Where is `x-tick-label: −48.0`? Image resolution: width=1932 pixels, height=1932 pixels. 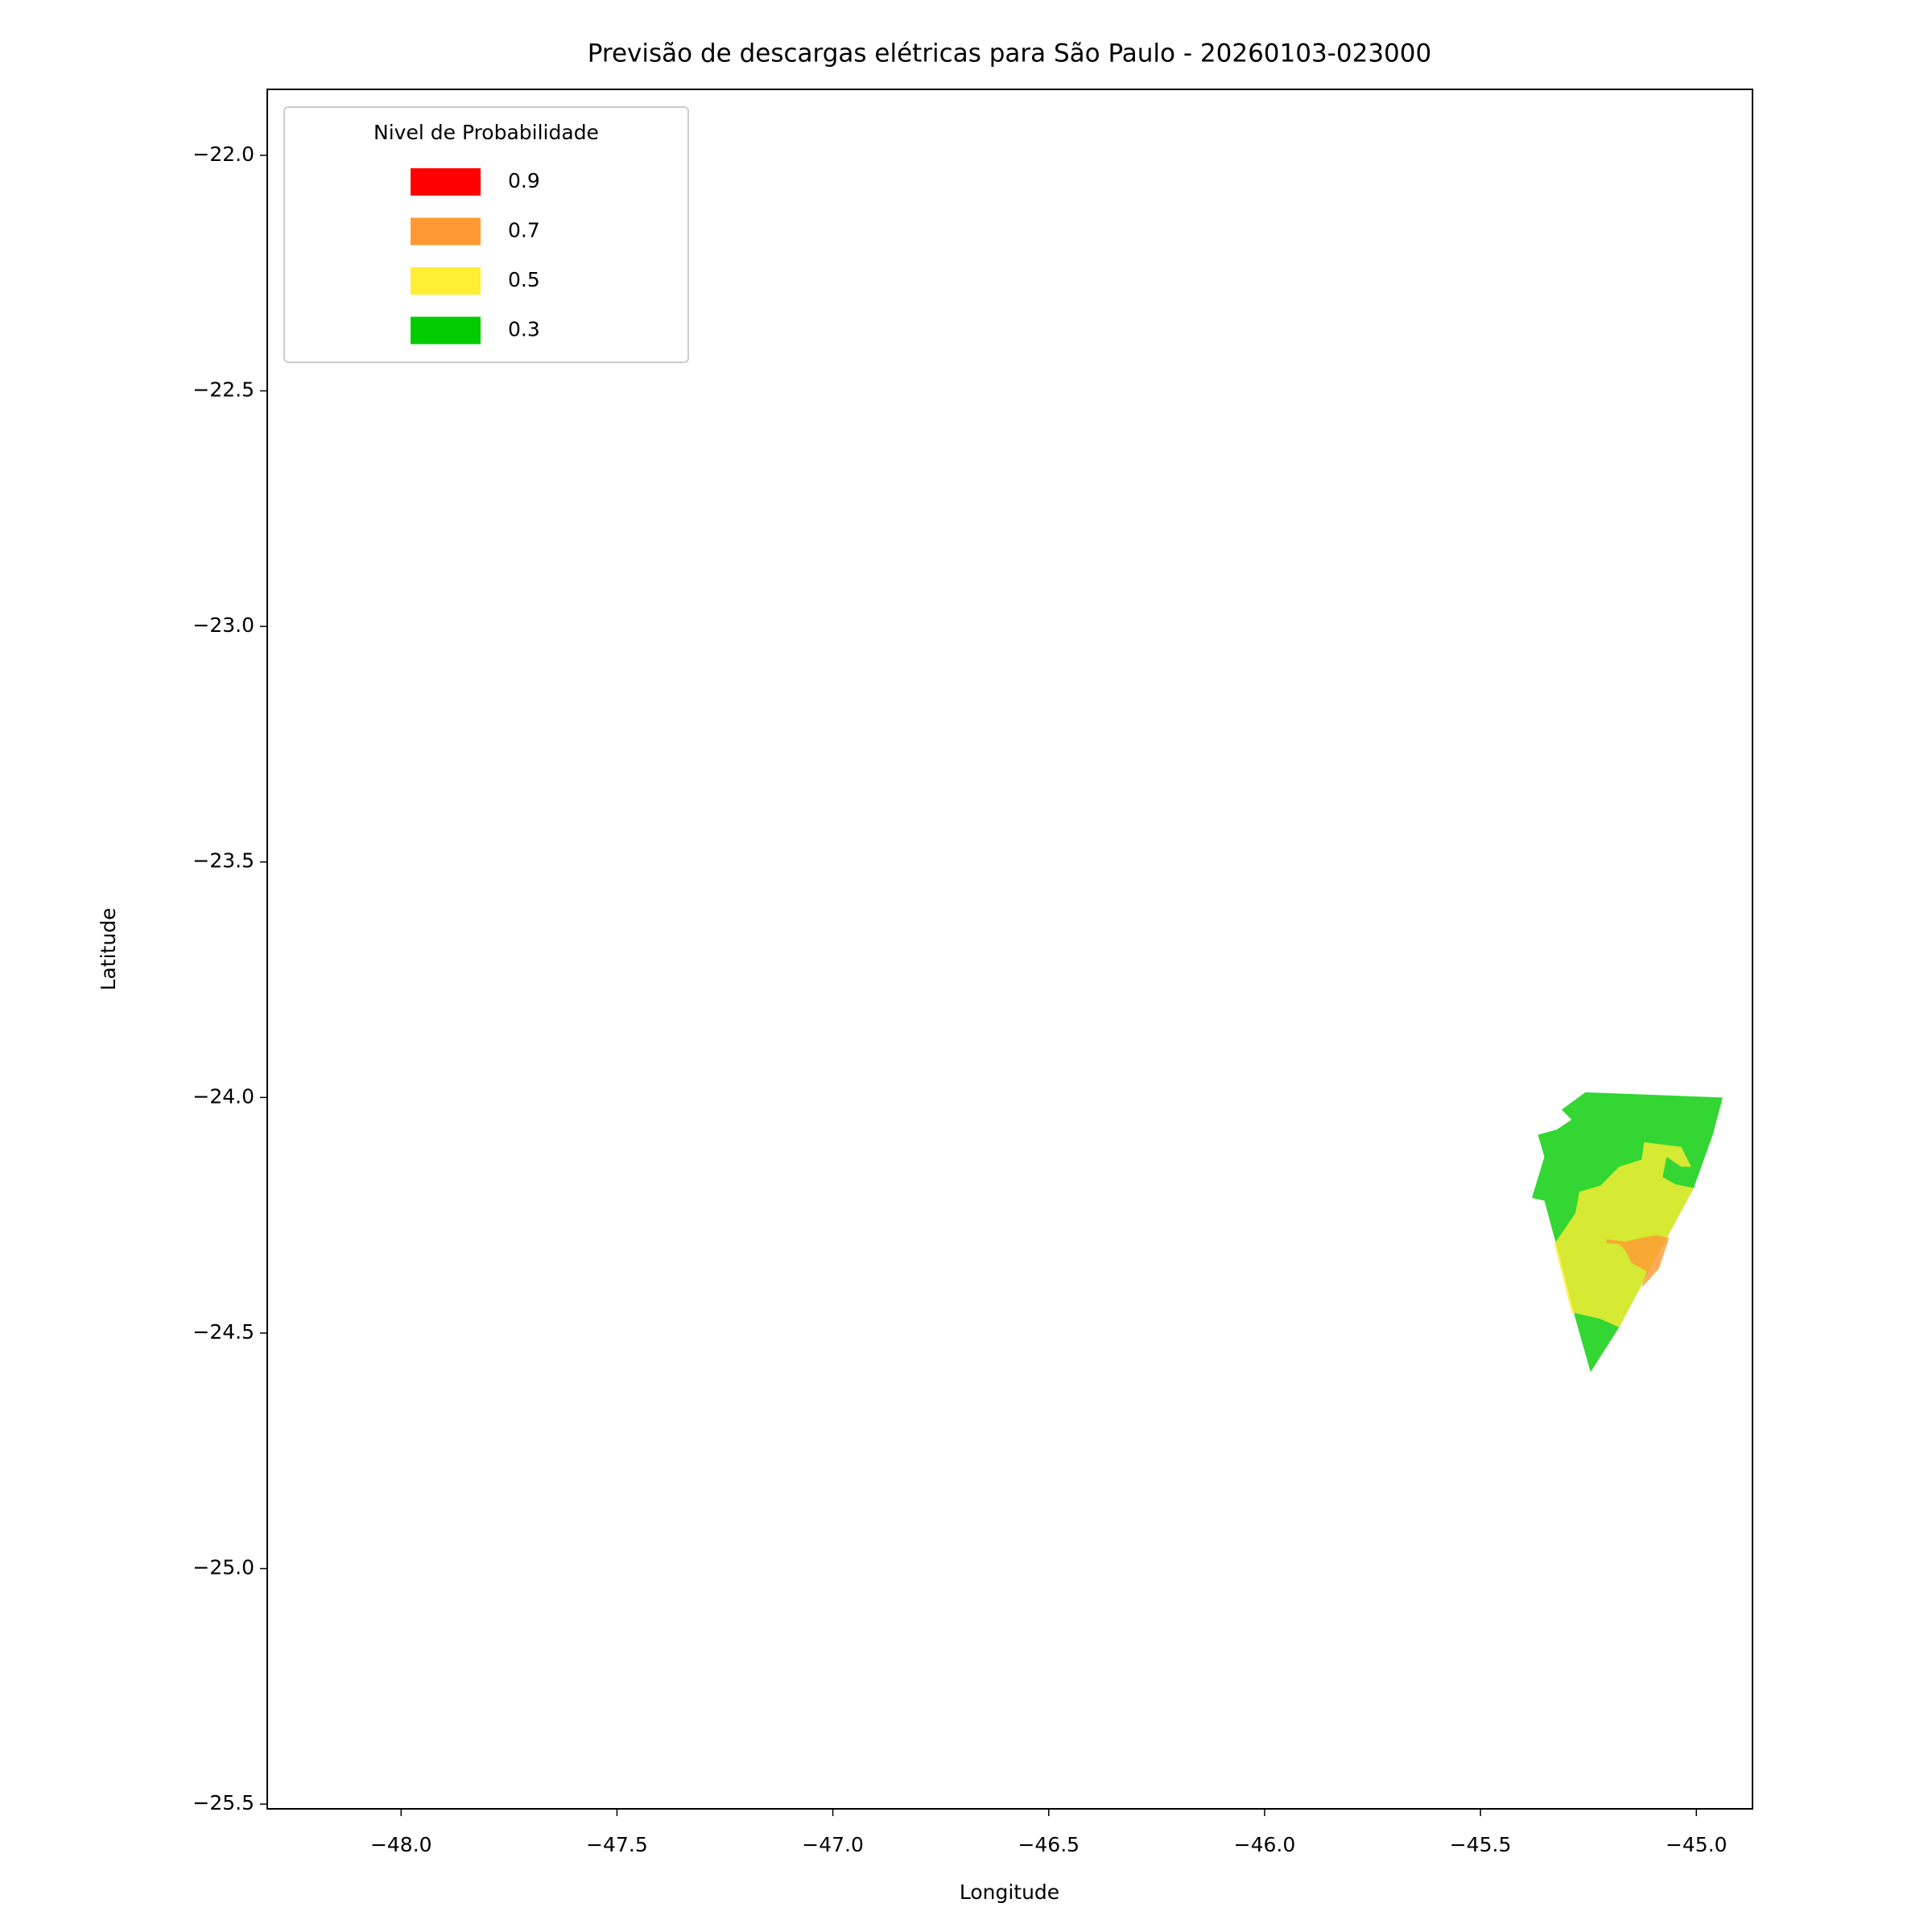
x-tick-label: −48.0 is located at coordinates (401, 1845).